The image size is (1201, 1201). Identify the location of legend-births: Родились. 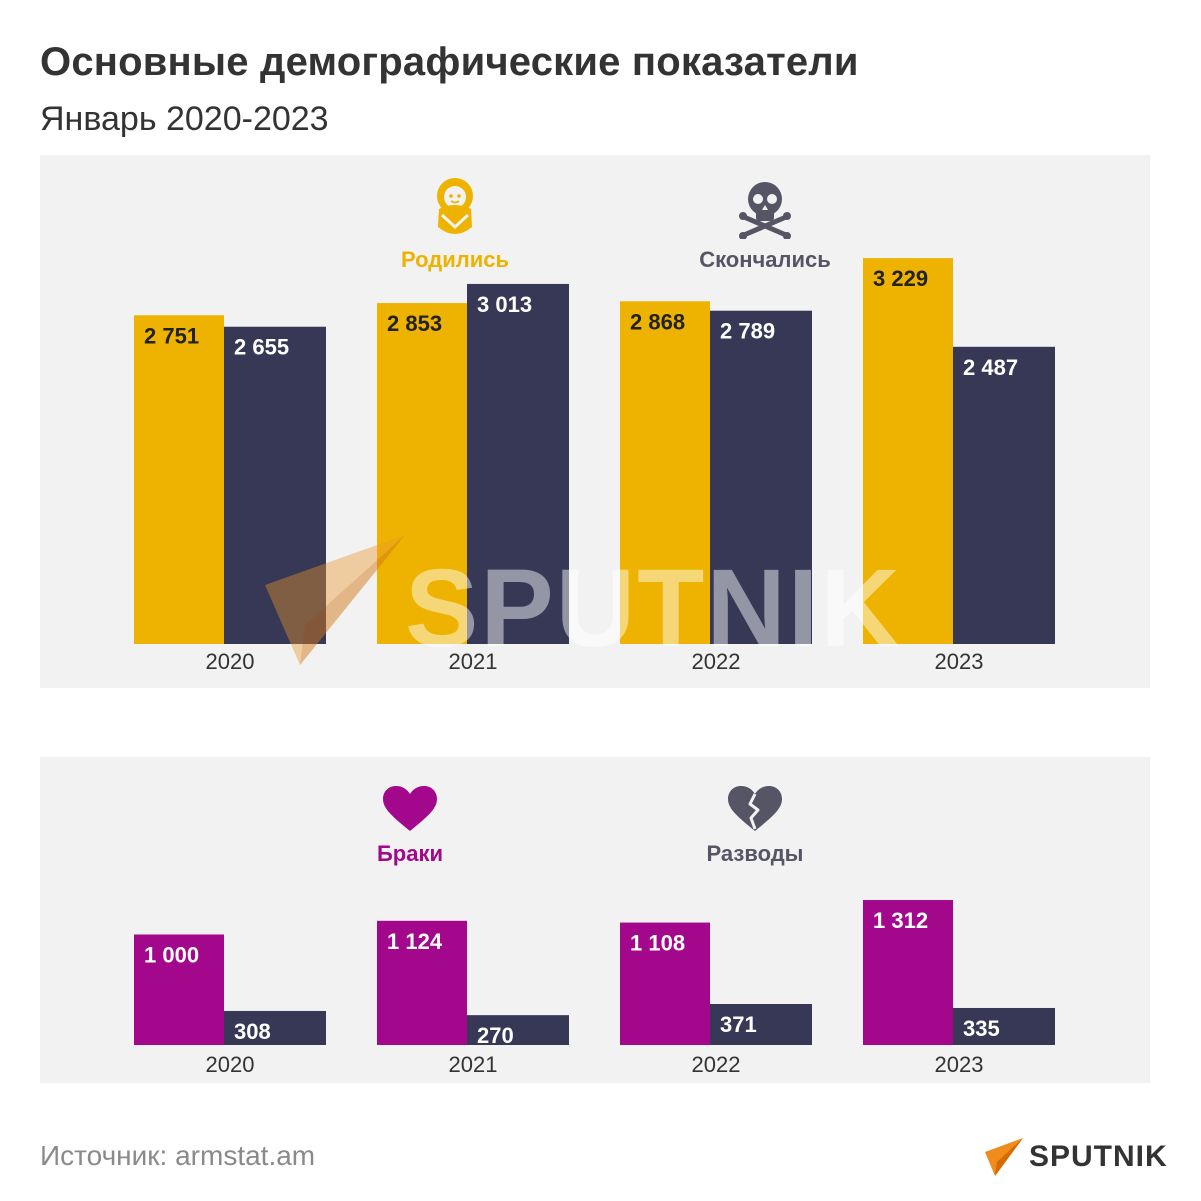
(455, 225).